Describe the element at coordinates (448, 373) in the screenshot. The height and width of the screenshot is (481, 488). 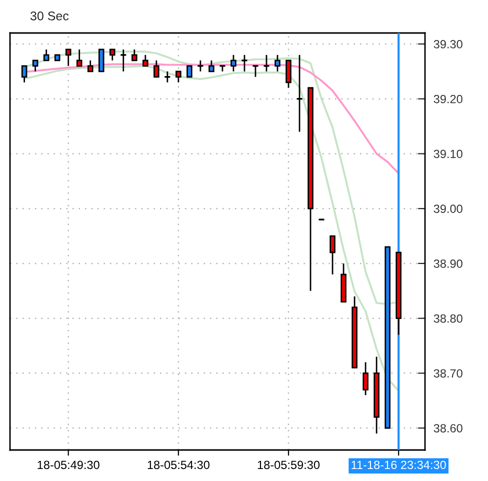
I see `y-tick-label: 38.70` at that location.